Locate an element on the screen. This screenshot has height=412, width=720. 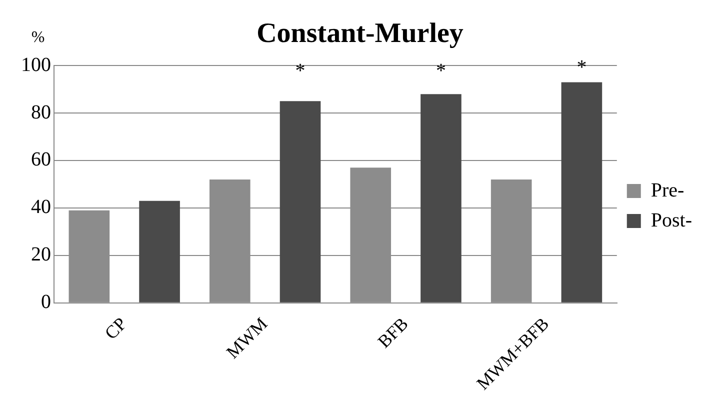
y-axis-title: % is located at coordinates (38, 37).